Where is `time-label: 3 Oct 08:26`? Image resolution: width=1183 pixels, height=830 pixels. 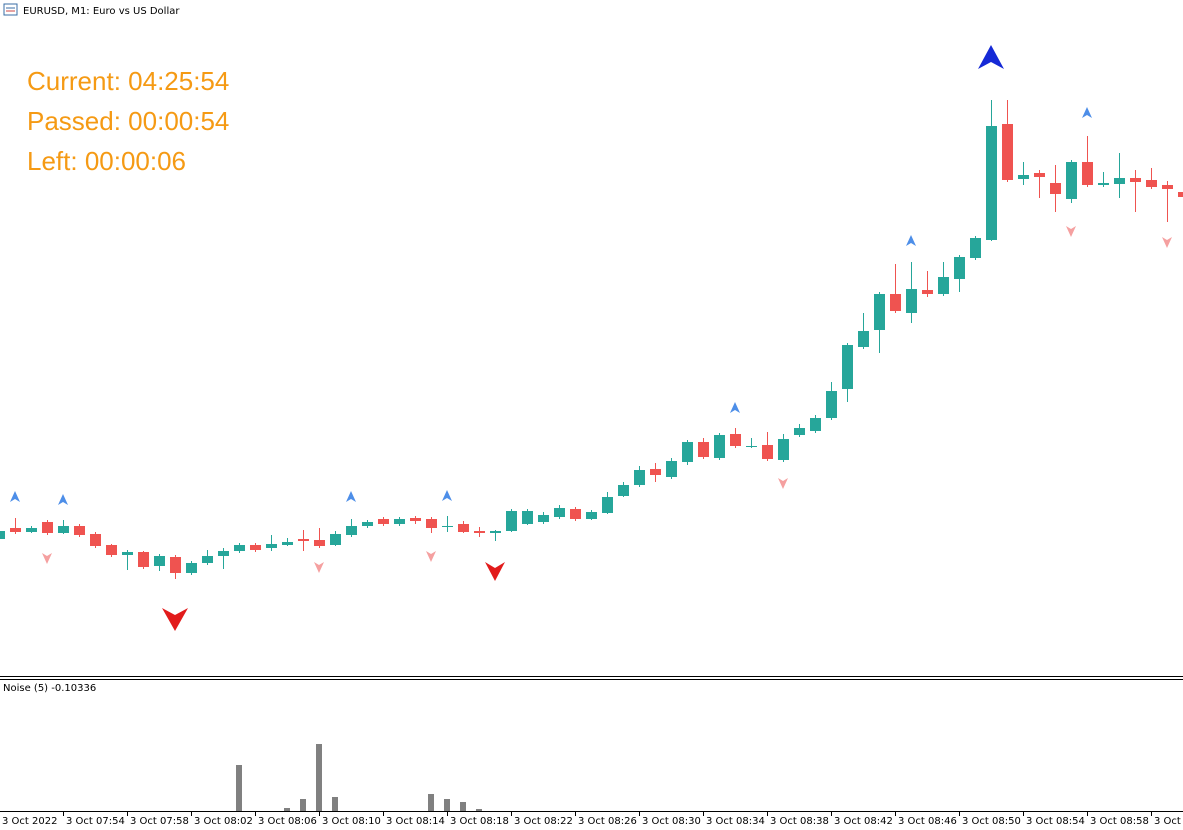 time-label: 3 Oct 08:26 is located at coordinates (607, 821).